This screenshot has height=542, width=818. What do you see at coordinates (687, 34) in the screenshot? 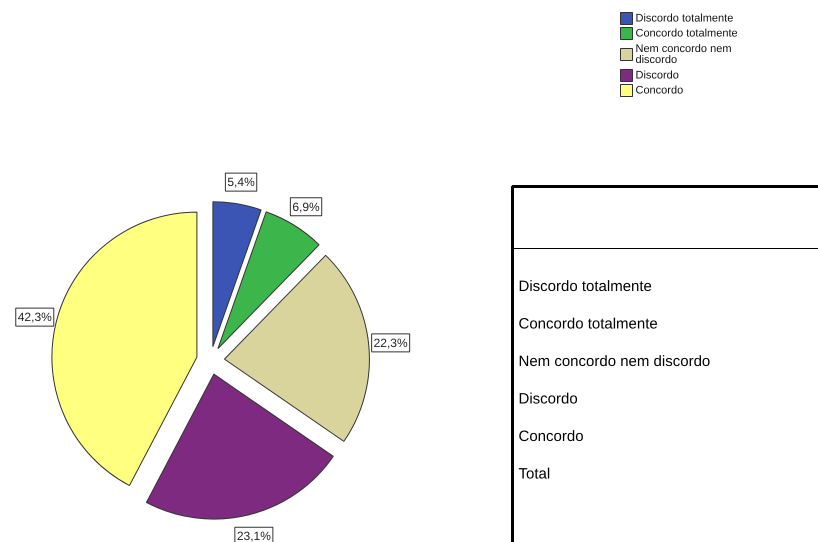
I see `legend-label: Concordo totalmente` at bounding box center [687, 34].